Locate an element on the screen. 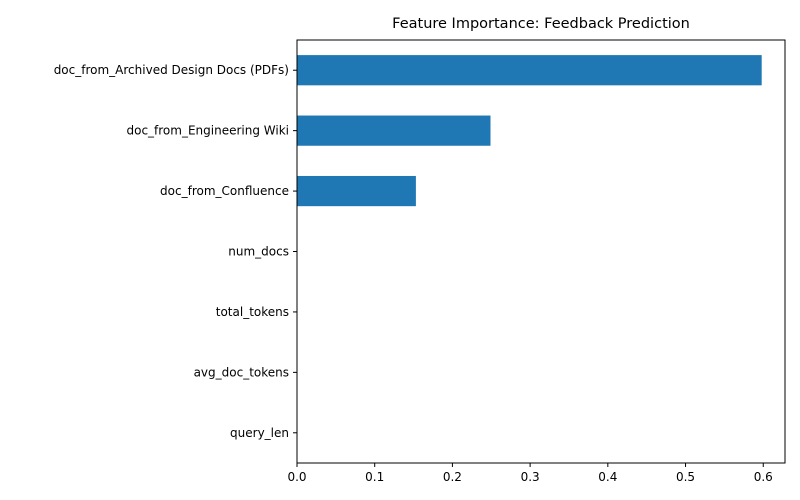 Image resolution: width=800 pixels, height=500 pixels. x-tick-label-2: 0.2 is located at coordinates (452, 477).